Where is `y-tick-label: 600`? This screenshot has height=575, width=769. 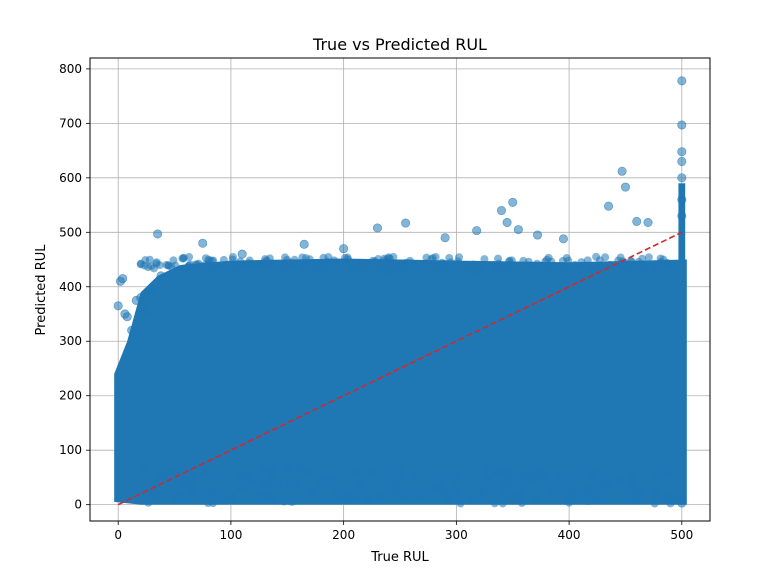
y-tick-label: 600 is located at coordinates (70, 178).